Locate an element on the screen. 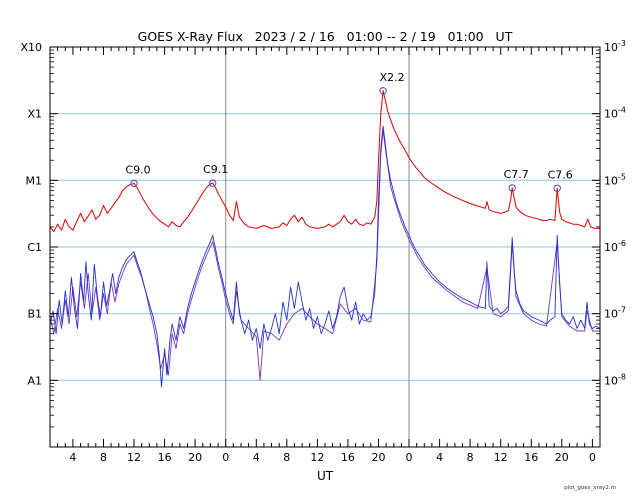  y-left-label-X10: X10 is located at coordinates (31, 47).